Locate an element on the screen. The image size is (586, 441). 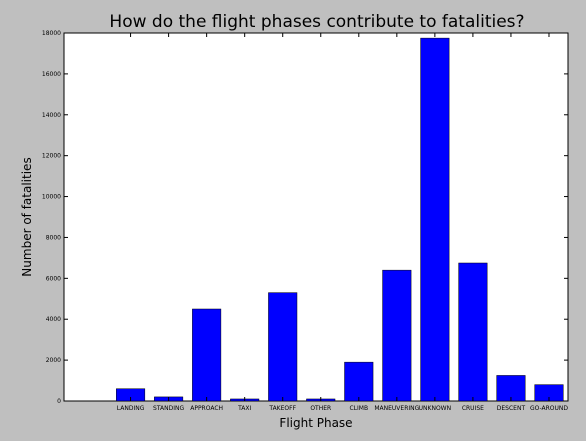
y-tick-label: 16000 is located at coordinates (51, 74).